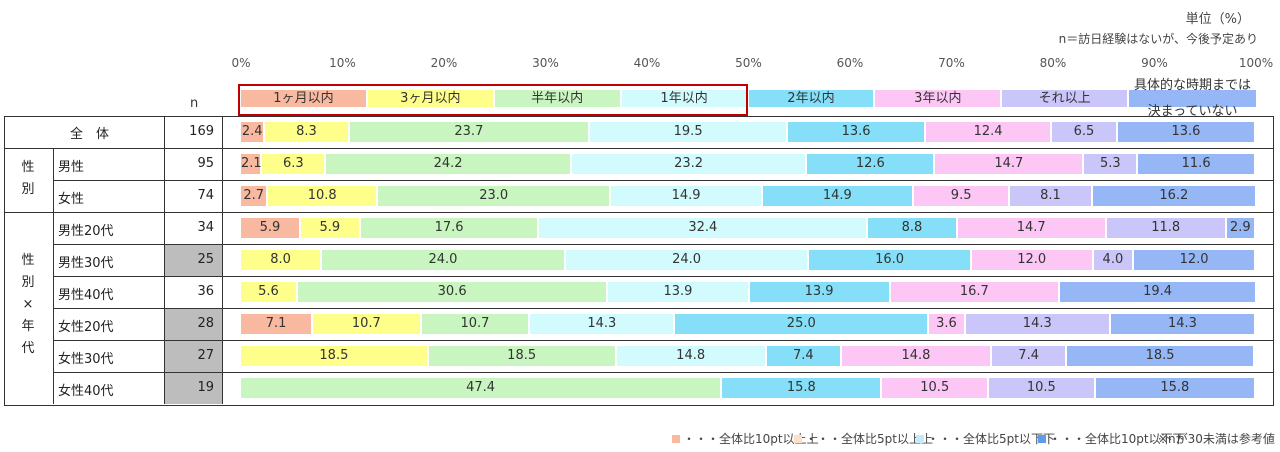 This screenshot has height=452, width=1280. I want to click on footer-label: ・・・全体比10pt以下下, so click(1117, 439).